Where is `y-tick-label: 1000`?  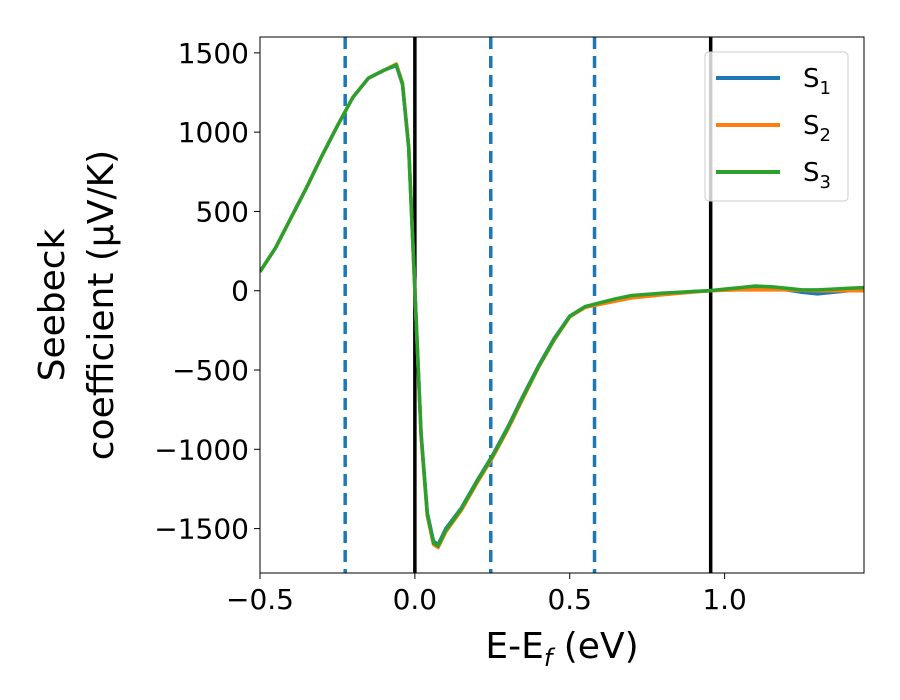 y-tick-label: 1000 is located at coordinates (213, 132).